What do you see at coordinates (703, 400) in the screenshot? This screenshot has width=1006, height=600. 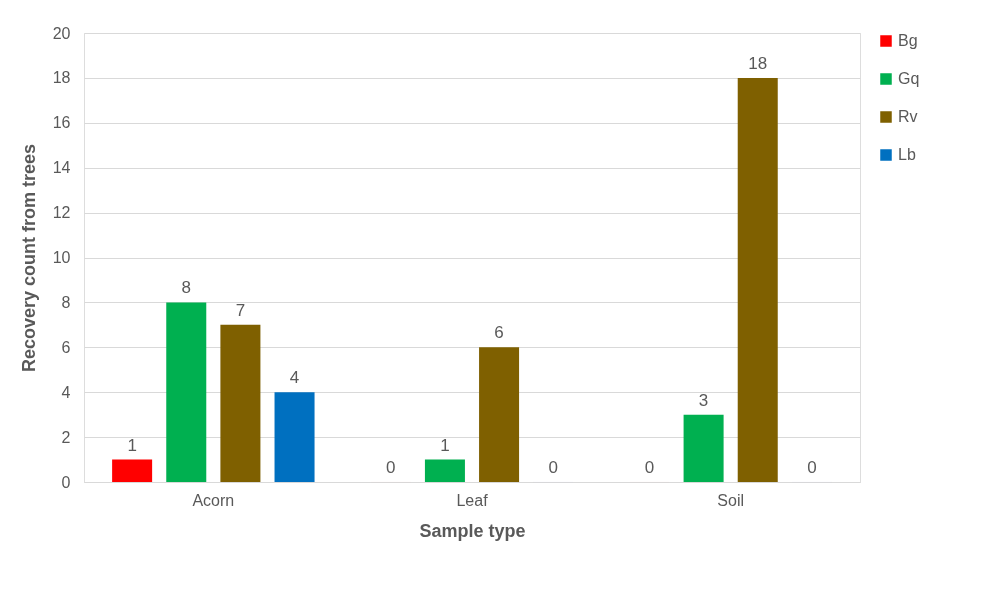 I see `data-label: 3` at bounding box center [703, 400].